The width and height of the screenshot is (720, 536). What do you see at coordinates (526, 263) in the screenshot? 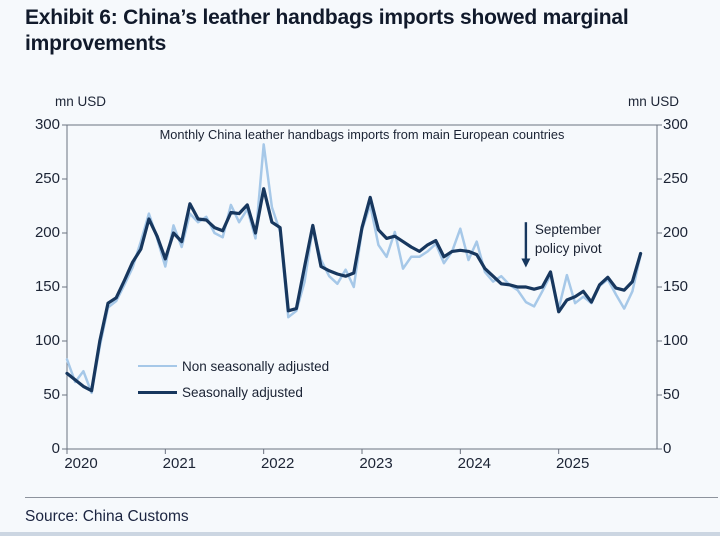
I see `annotation-arrow-head` at bounding box center [526, 263].